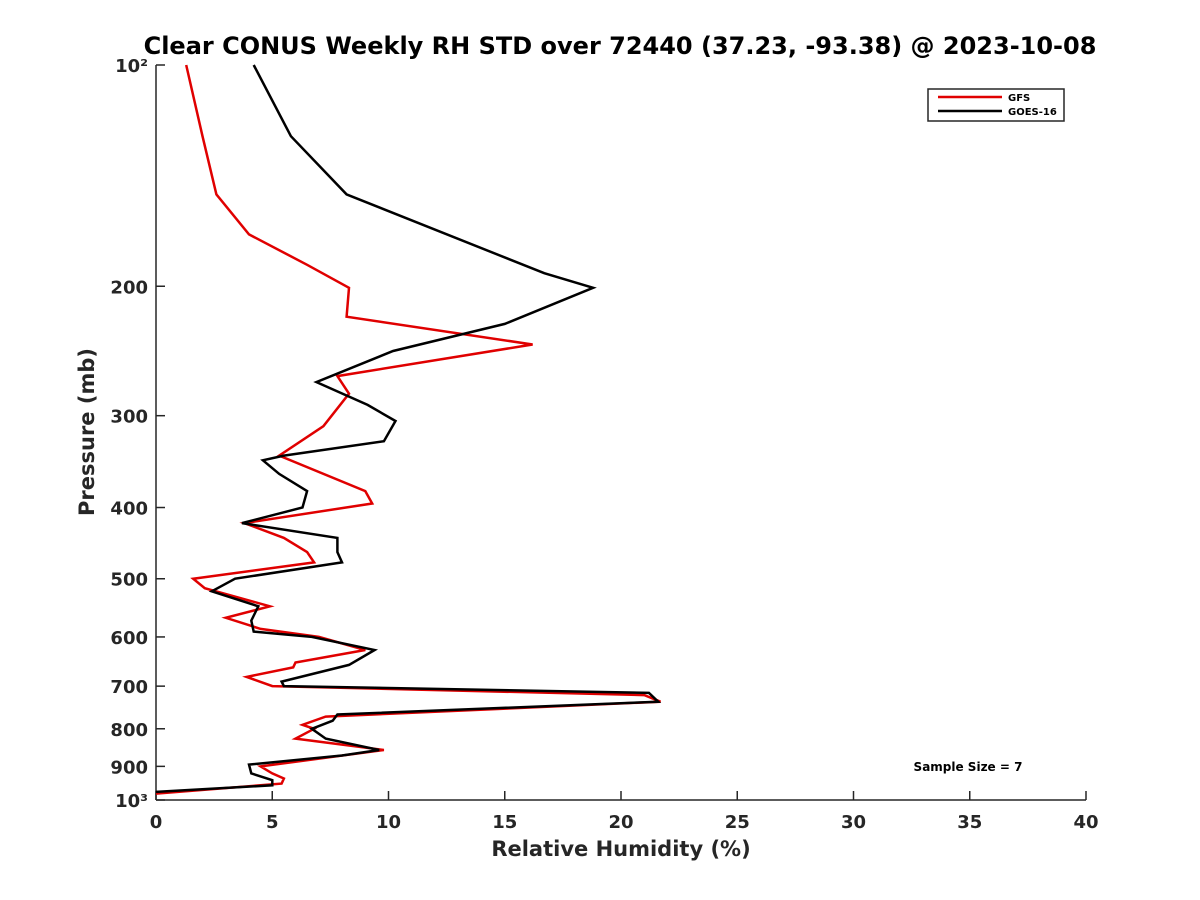 The height and width of the screenshot is (900, 1200). Describe the element at coordinates (620, 849) in the screenshot. I see `x-axis-label: Relative Humidity (%)` at that location.